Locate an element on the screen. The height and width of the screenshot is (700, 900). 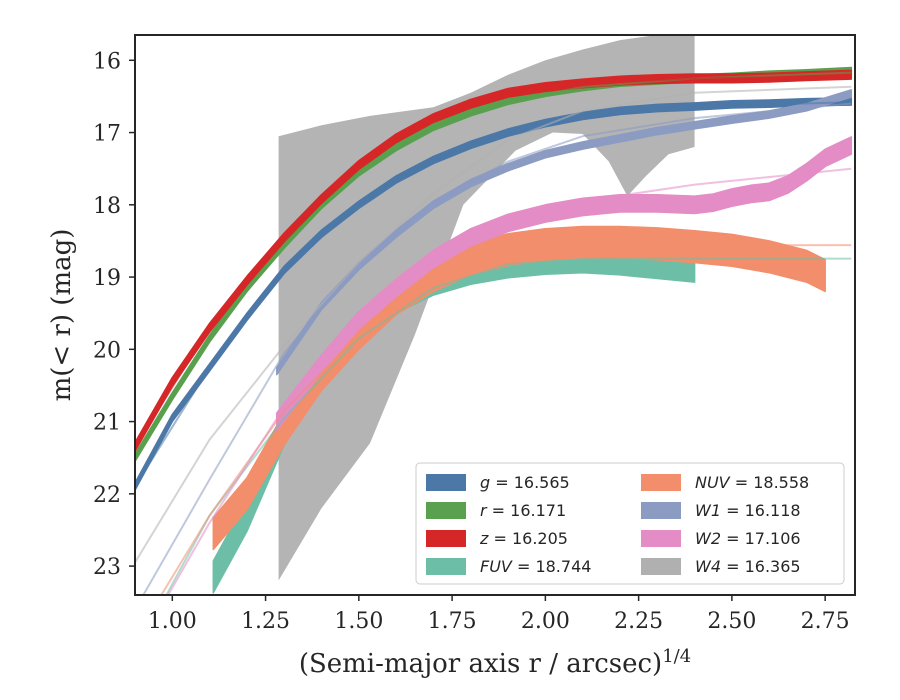
x-tick-label: 1.75 is located at coordinates (452, 621).